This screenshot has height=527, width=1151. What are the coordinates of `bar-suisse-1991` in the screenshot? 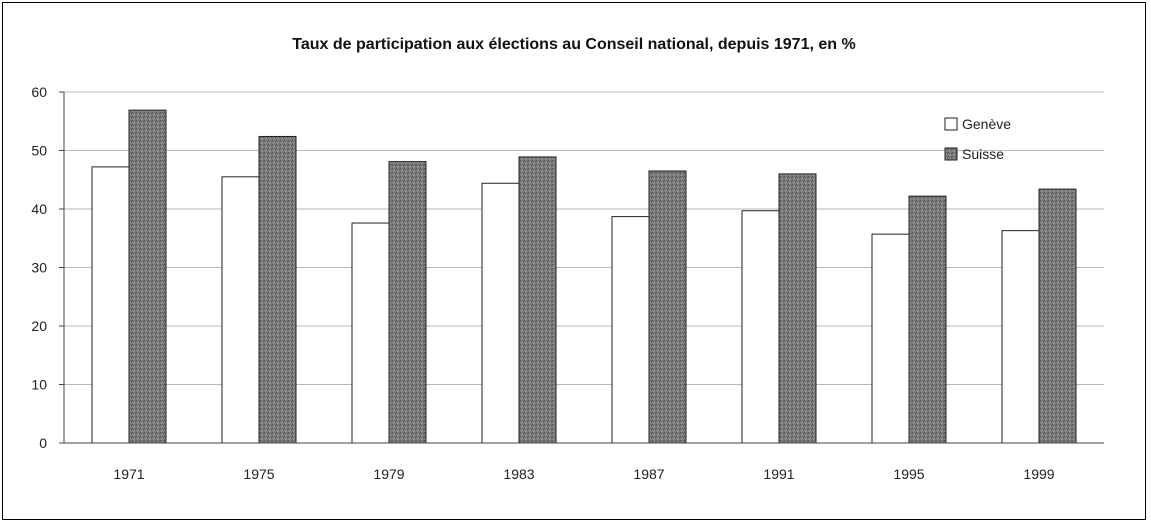 It's located at (797, 308).